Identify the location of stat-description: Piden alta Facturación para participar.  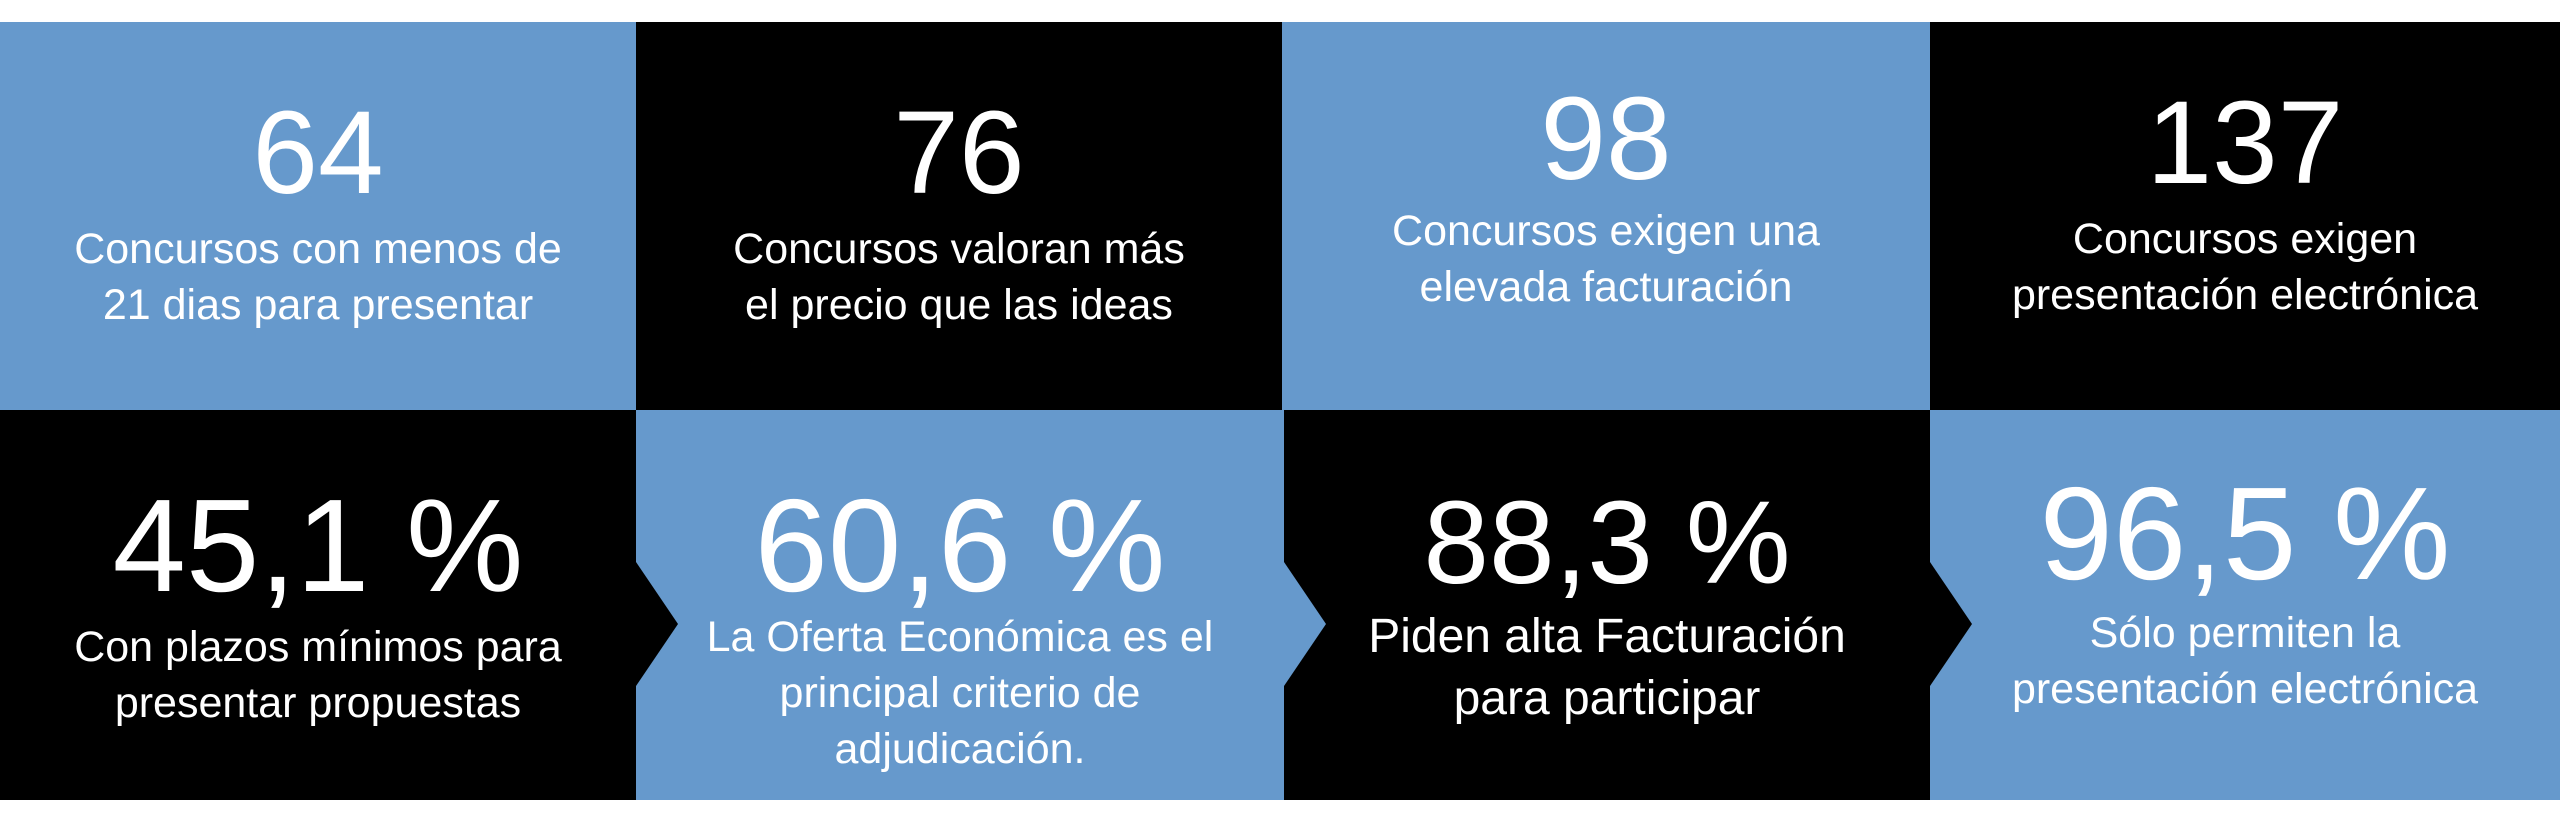
(1607, 668).